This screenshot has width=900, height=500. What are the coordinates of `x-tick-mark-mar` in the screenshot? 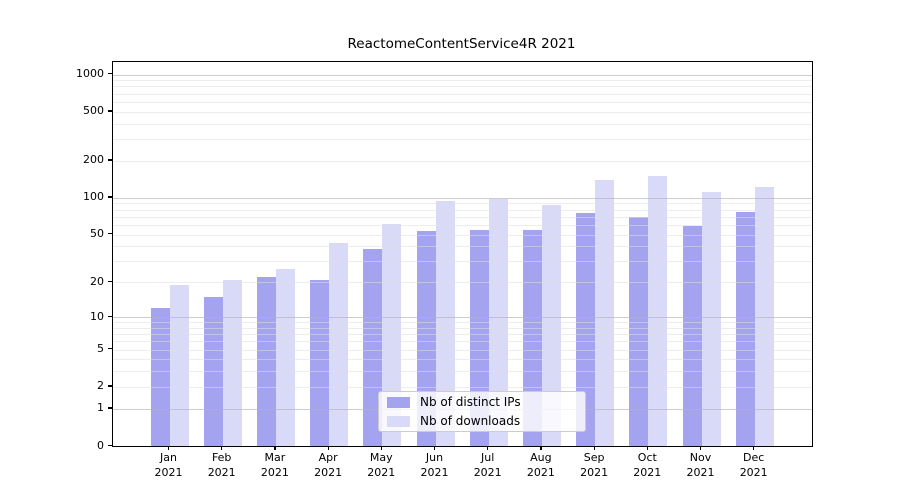 It's located at (275, 448).